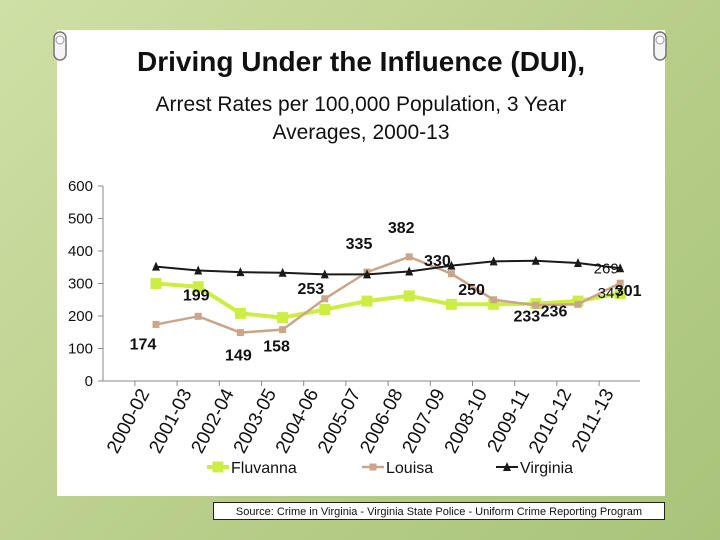 Image resolution: width=720 pixels, height=540 pixels. What do you see at coordinates (89, 381) in the screenshot?
I see `y-tick-label: 0` at bounding box center [89, 381].